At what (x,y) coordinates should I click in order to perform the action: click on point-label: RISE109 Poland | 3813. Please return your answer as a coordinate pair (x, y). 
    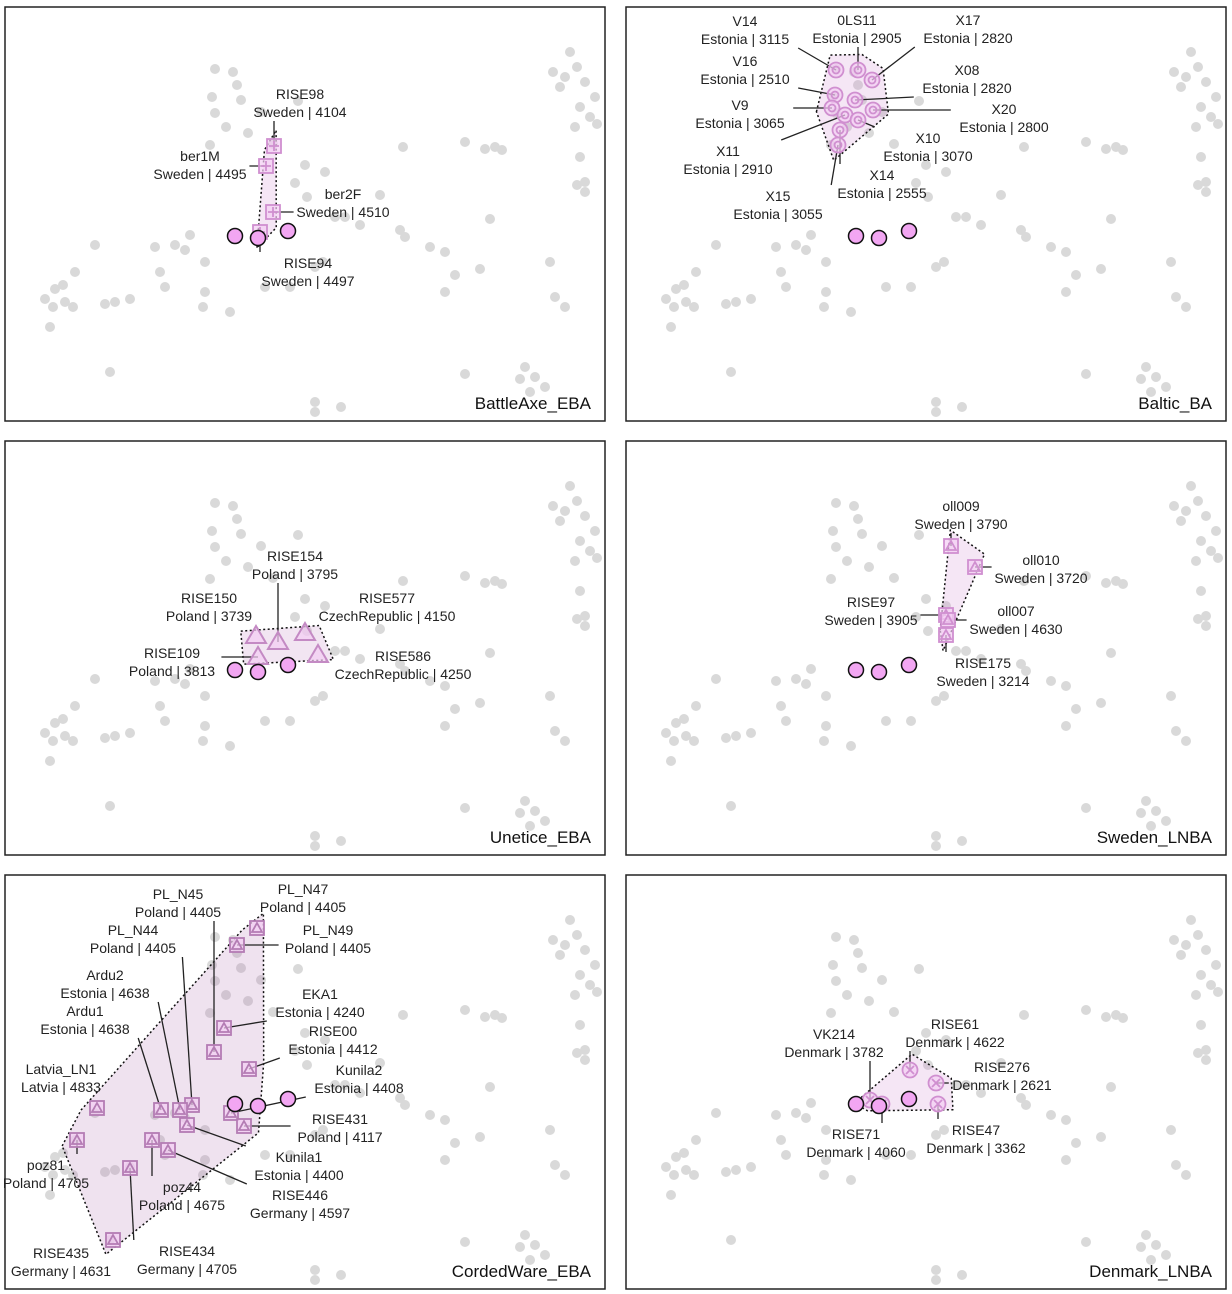
    Looking at the image, I should click on (172, 662).